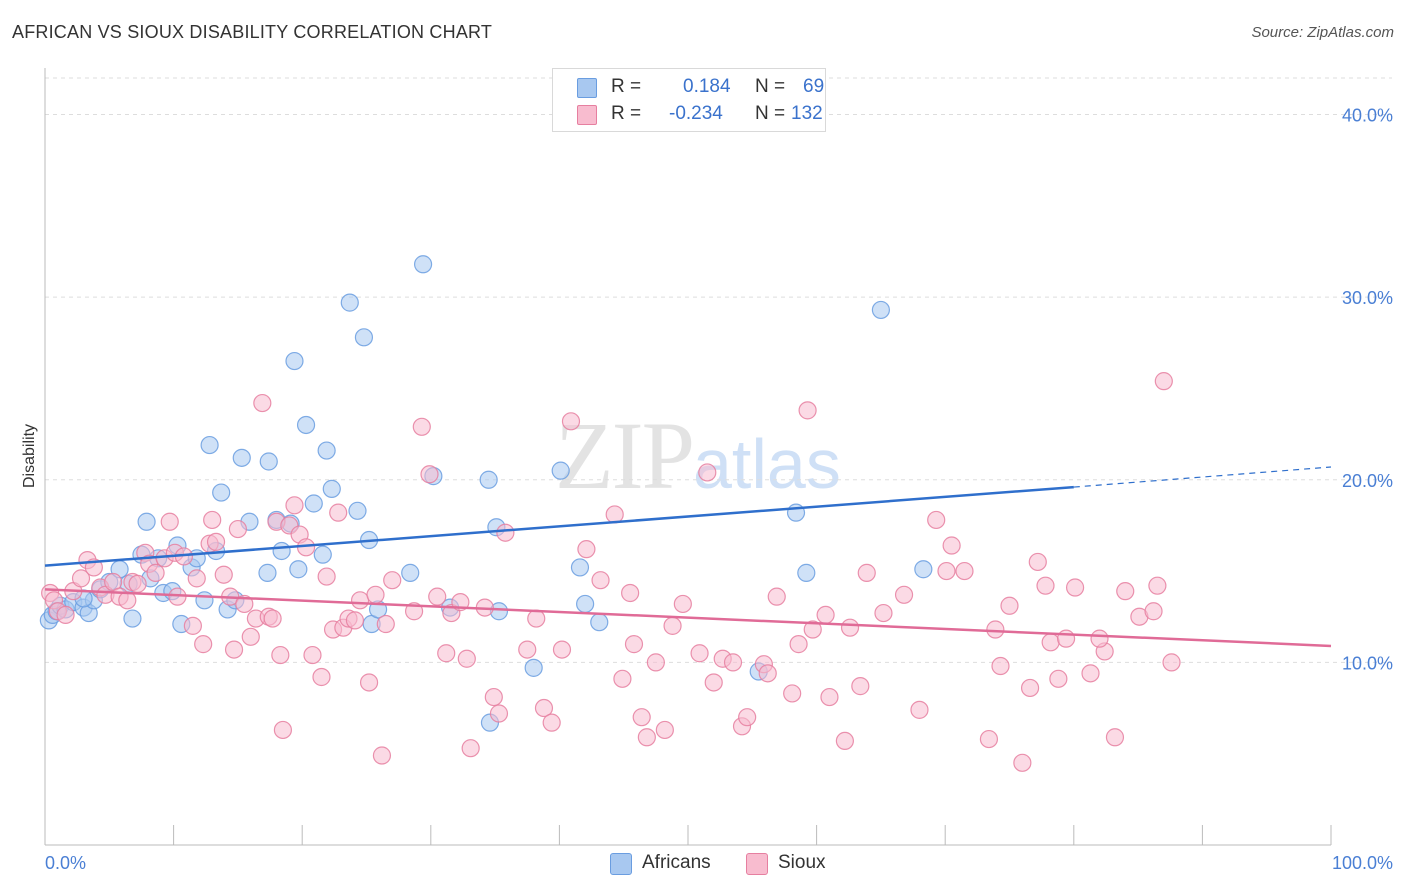 The width and height of the screenshot is (1406, 892). Describe the element at coordinates (814, 86) in the screenshot. I see `legend-n-value: 69` at that location.